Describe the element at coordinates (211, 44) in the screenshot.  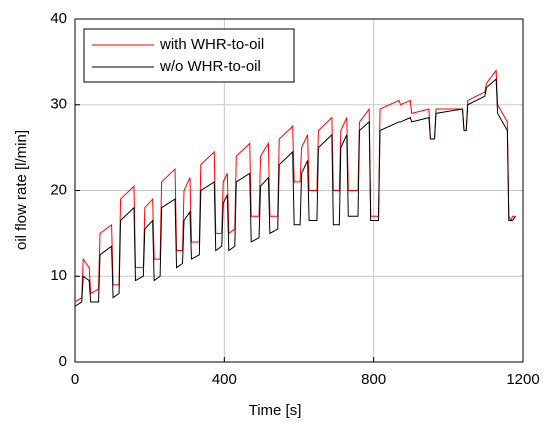
I see `legend-label: with WHR-to-oil` at that location.